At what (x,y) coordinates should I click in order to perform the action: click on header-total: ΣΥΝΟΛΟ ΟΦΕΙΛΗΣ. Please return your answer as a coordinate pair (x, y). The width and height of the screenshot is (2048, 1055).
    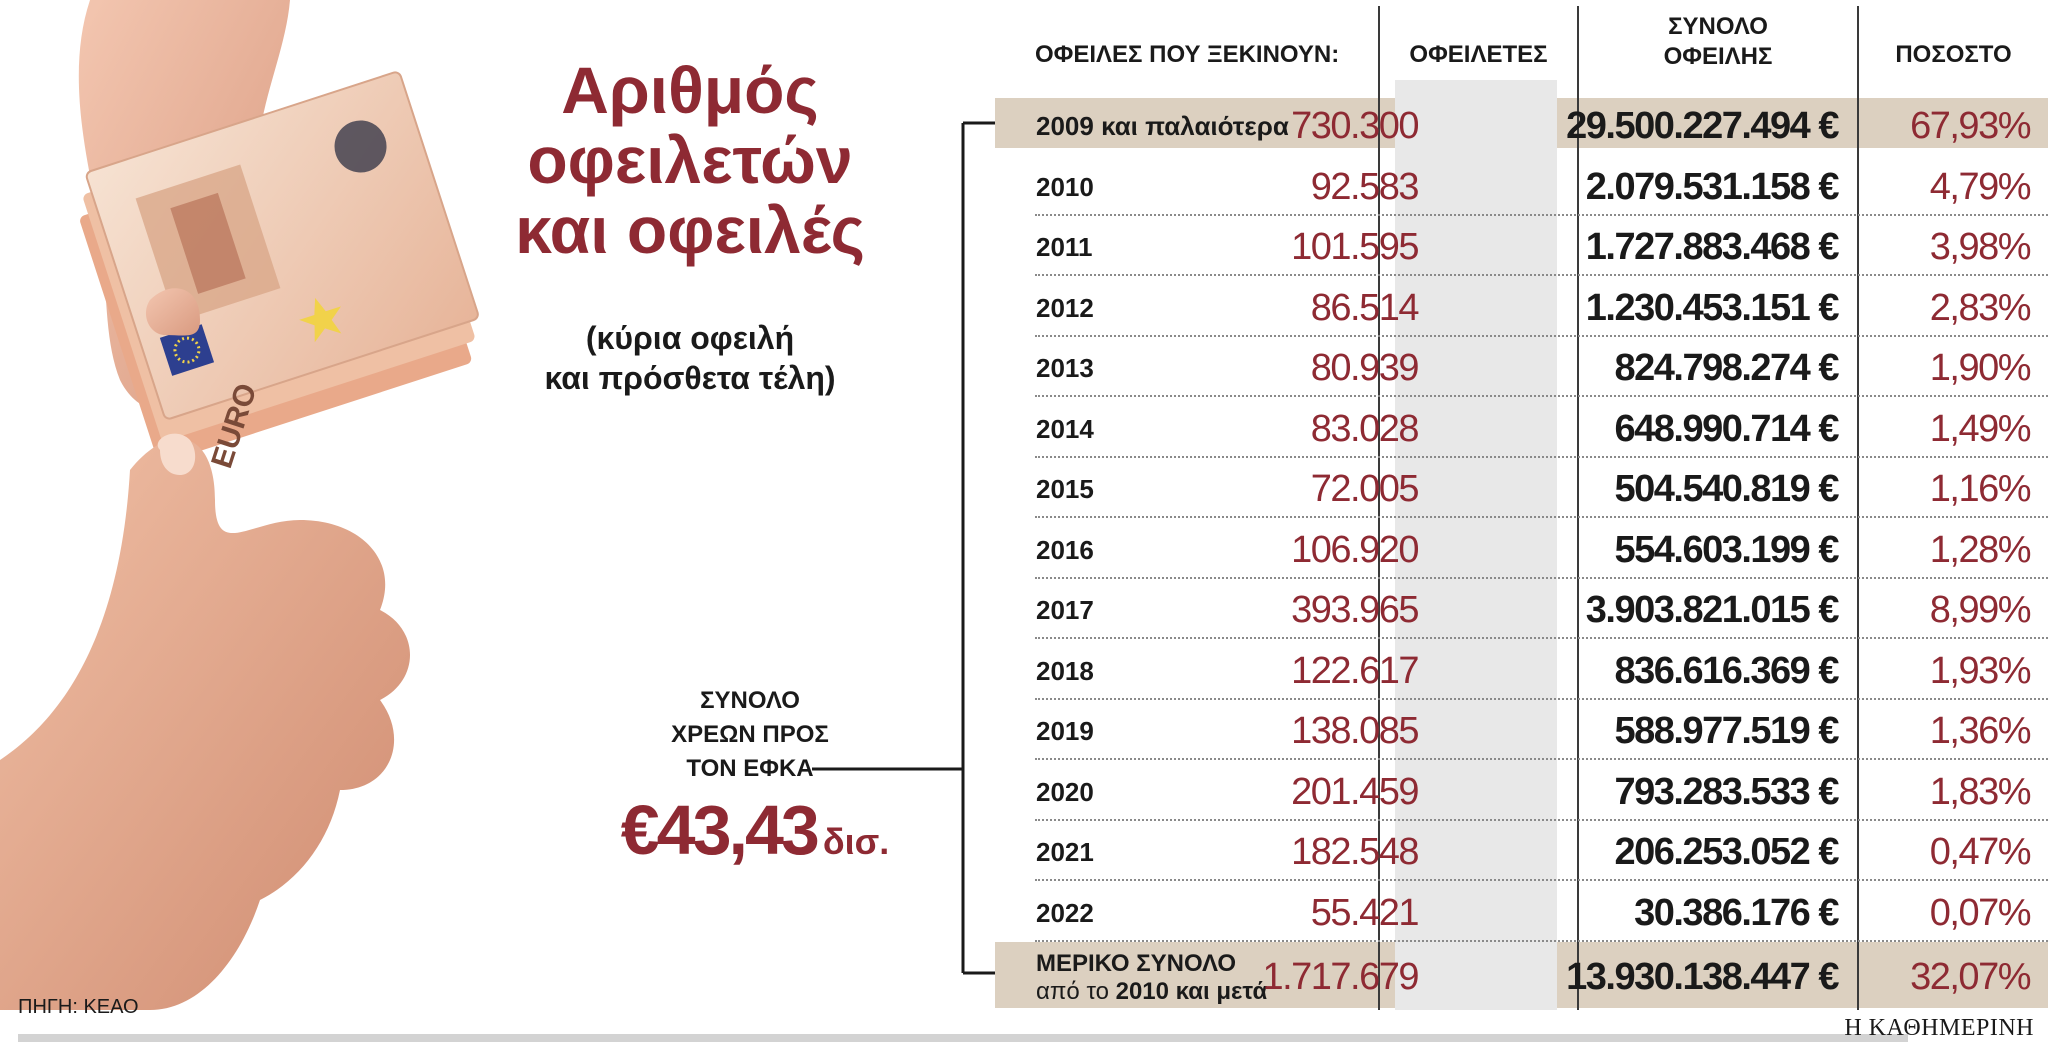
    Looking at the image, I should click on (1718, 41).